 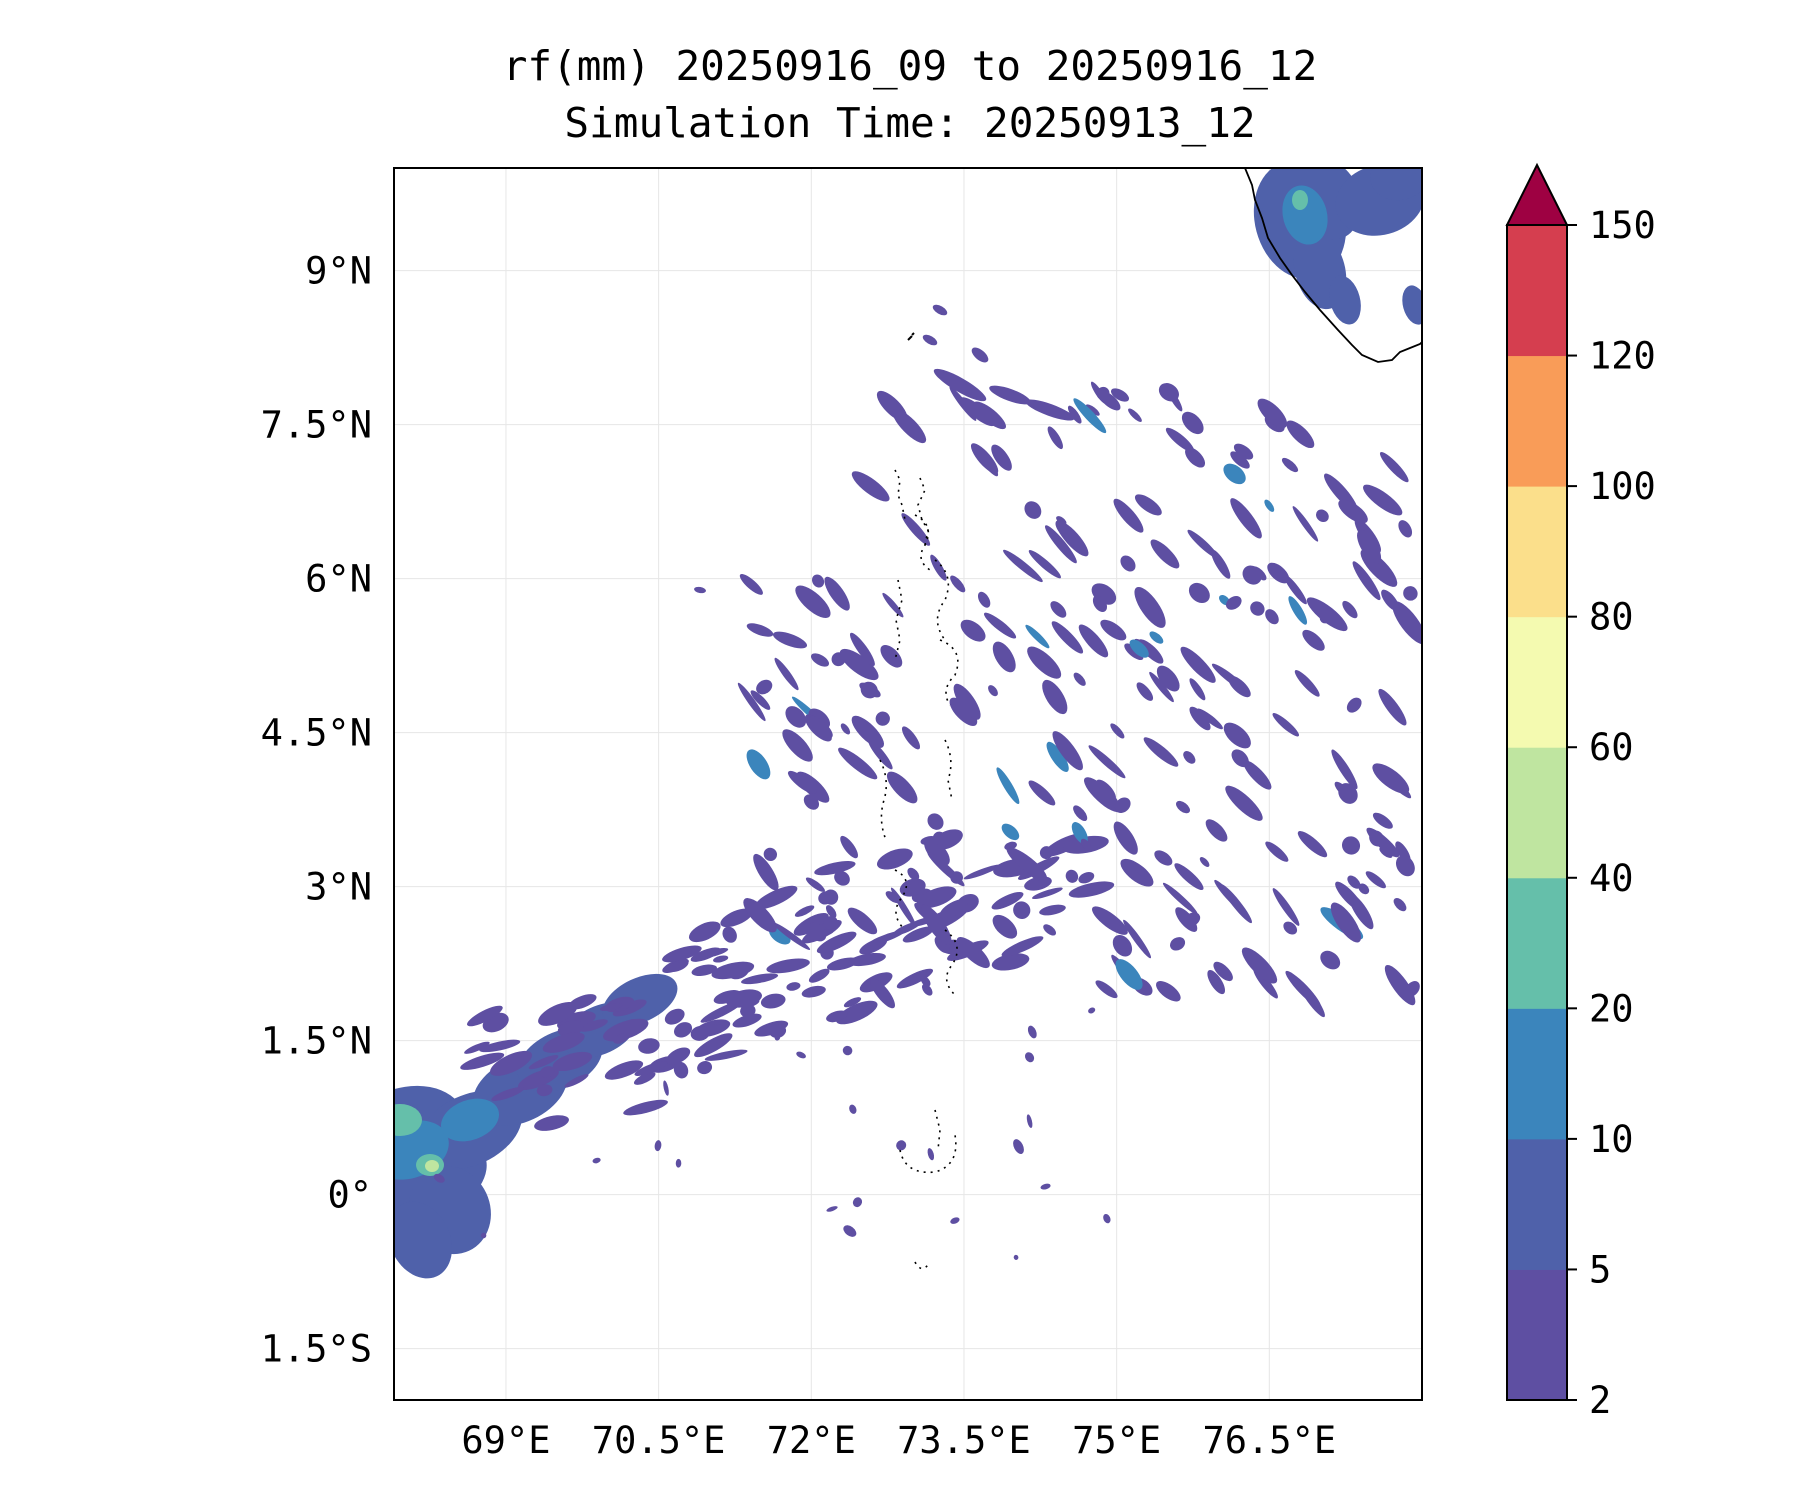 I want to click on colorbar-tick-label: 120, so click(x=1622, y=356).